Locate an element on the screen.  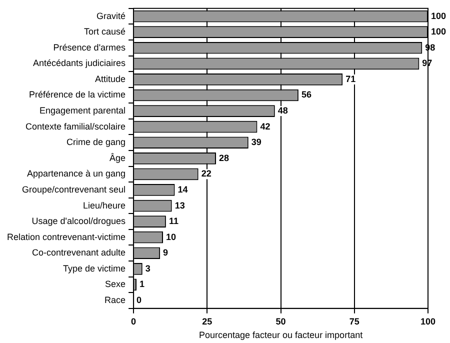
x-tick-label: 25 is located at coordinates (207, 321).